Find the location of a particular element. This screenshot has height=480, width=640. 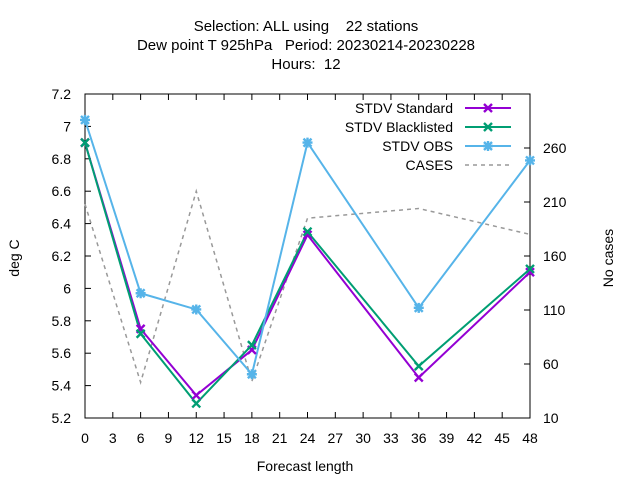

x-tick-label: 15 is located at coordinates (224, 438).